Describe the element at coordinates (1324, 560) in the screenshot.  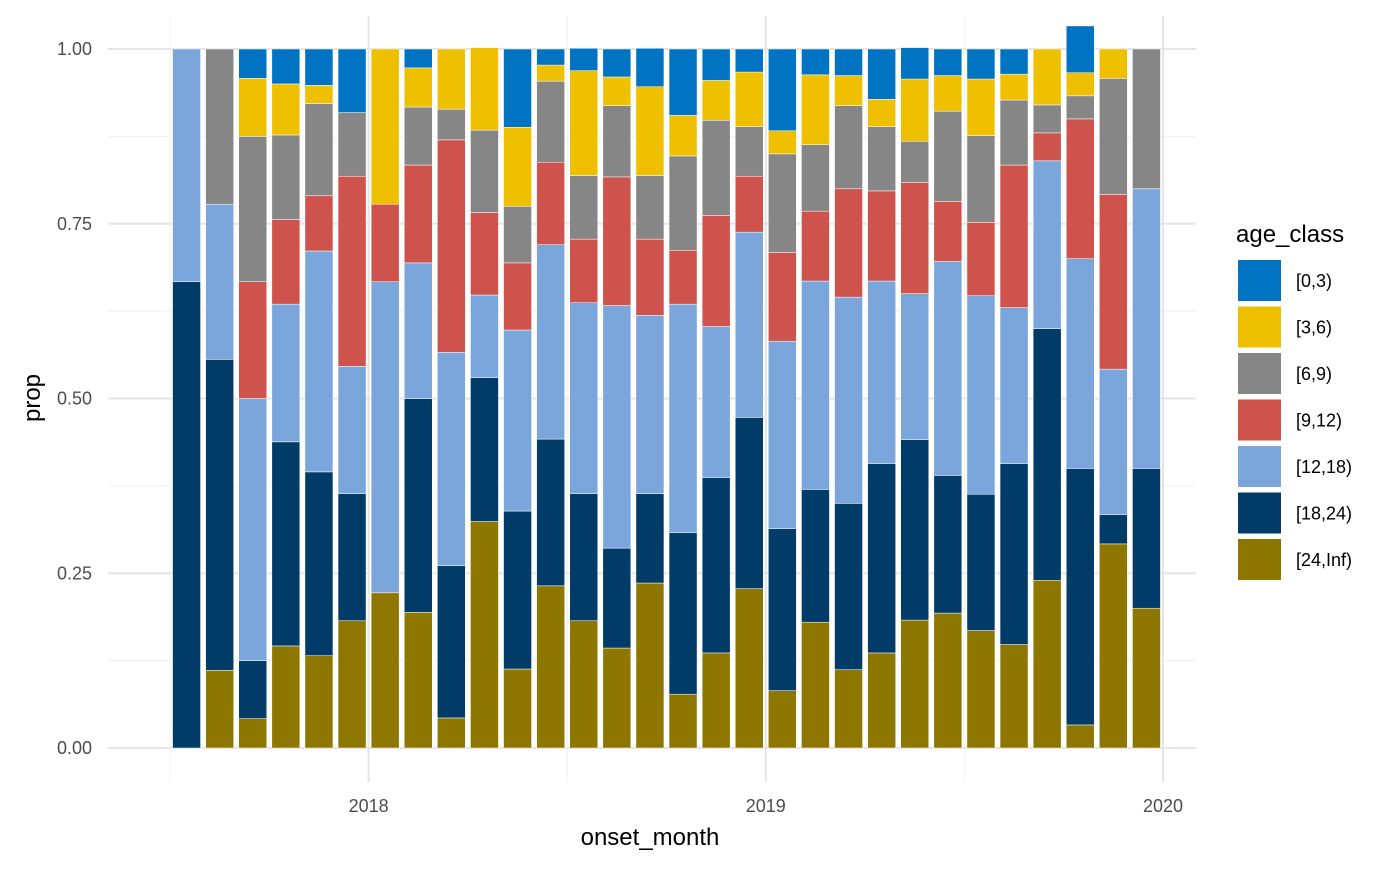
I see `legend-label: [24,Inf)` at that location.